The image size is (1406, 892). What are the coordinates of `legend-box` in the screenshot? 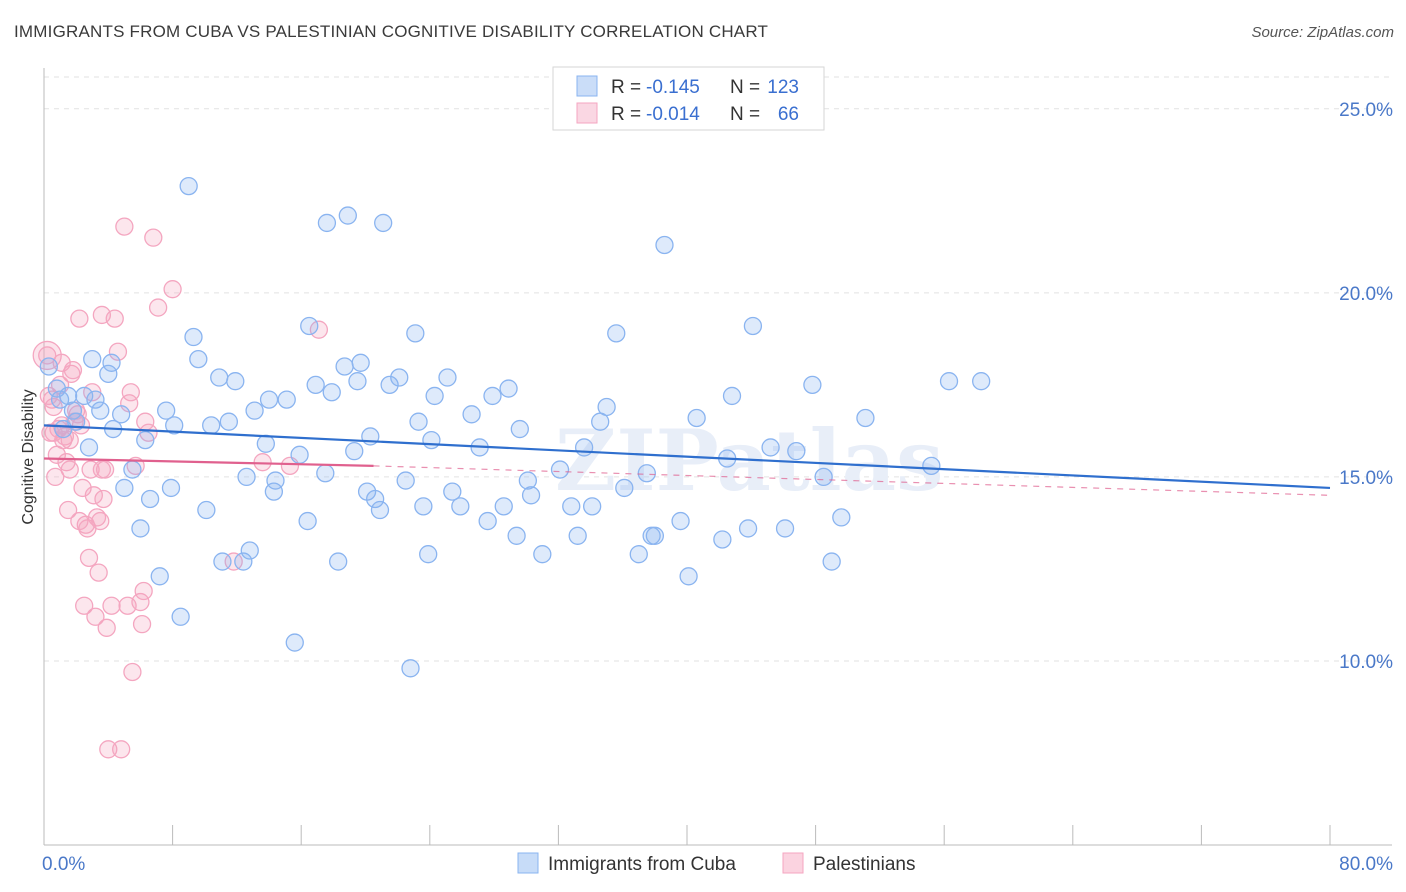 It's located at (688, 98).